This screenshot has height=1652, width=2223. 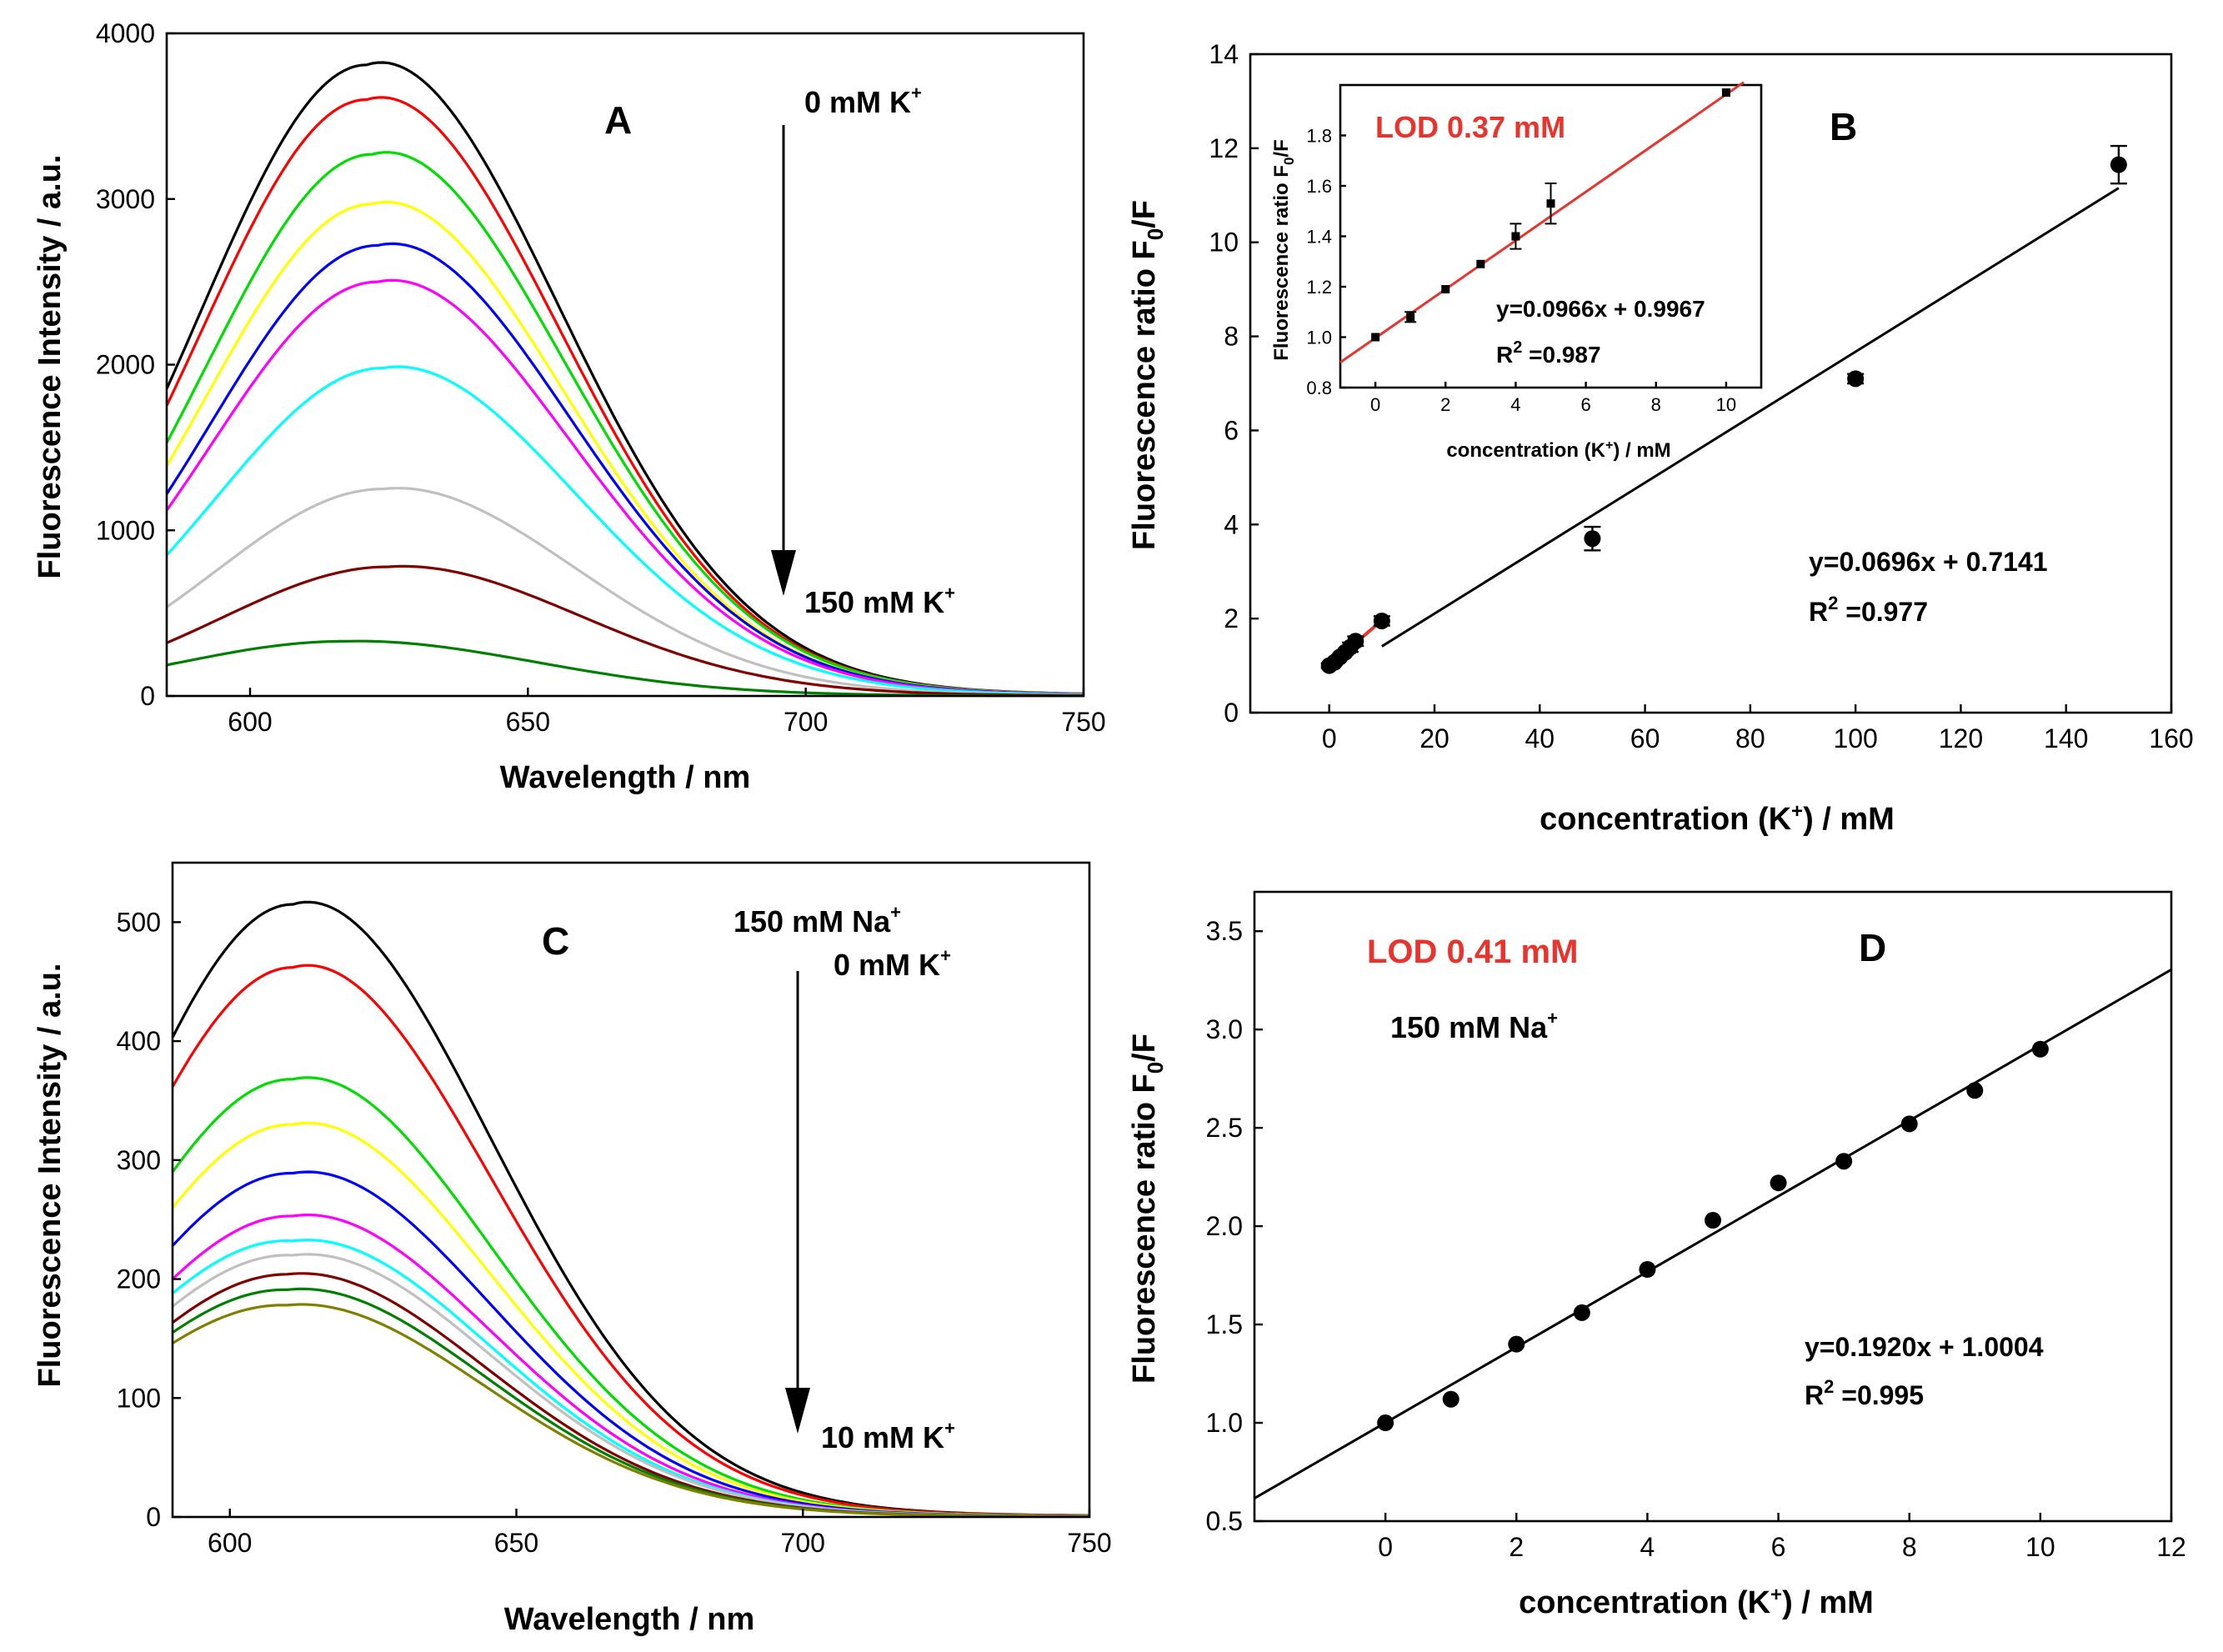 I want to click on panel-b-fit-line, so click(x=1750, y=417).